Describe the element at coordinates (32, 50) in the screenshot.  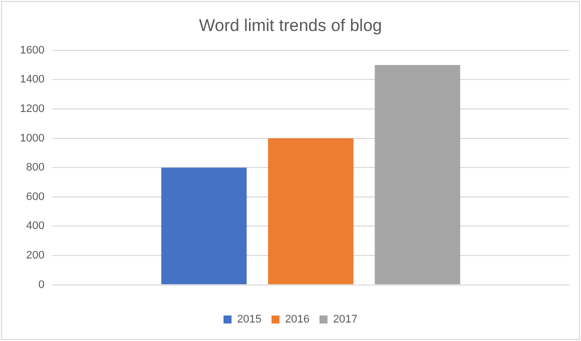
I see `y-tick-label: 1600` at that location.